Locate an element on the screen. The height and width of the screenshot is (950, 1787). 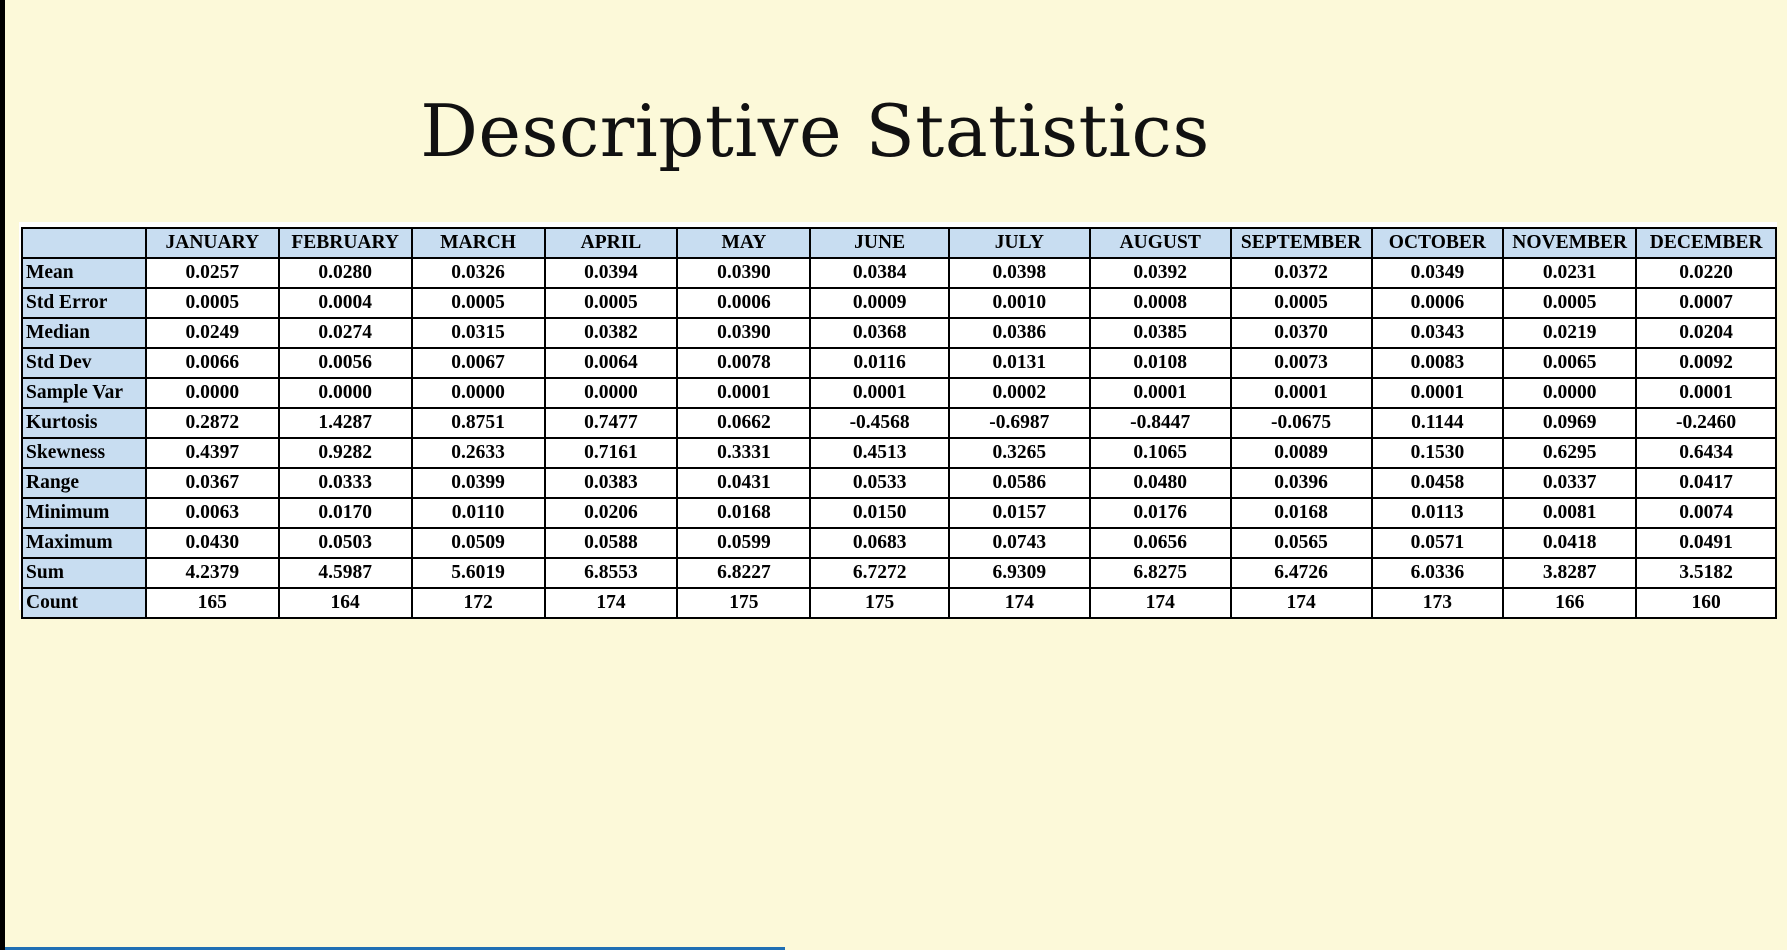
table-cell: 0.0337 is located at coordinates (1570, 483).